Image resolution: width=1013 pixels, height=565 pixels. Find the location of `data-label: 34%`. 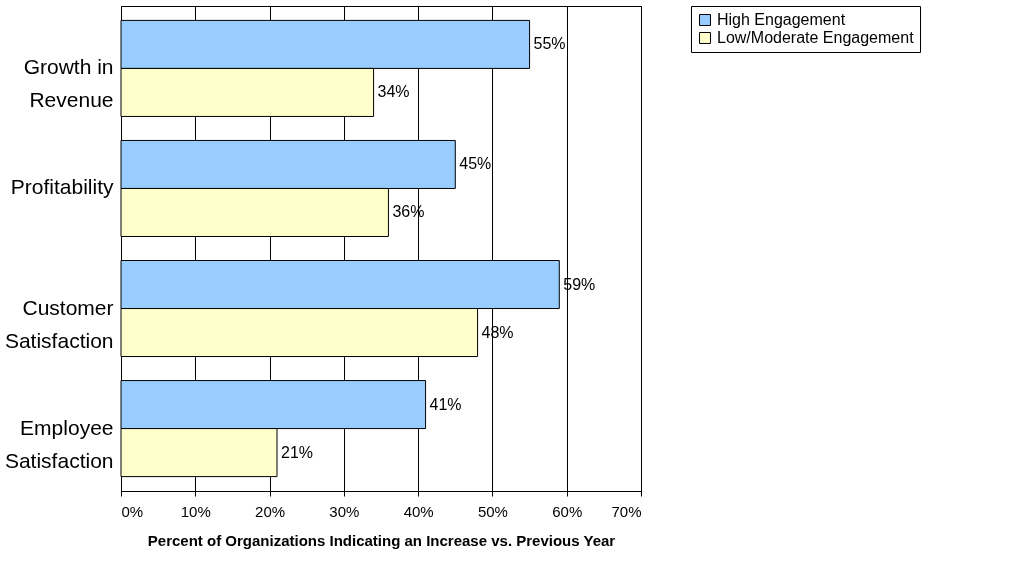

data-label: 34% is located at coordinates (393, 92).